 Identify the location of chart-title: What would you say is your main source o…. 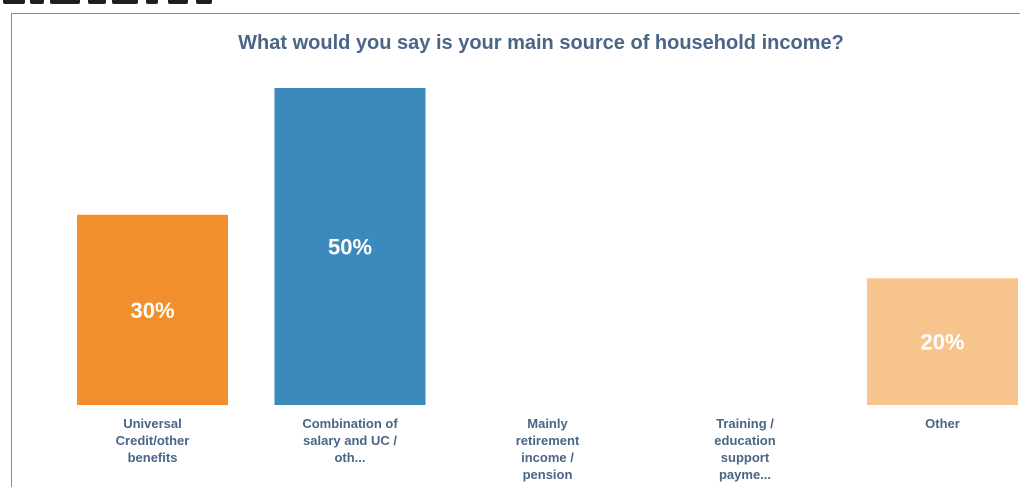
(541, 43).